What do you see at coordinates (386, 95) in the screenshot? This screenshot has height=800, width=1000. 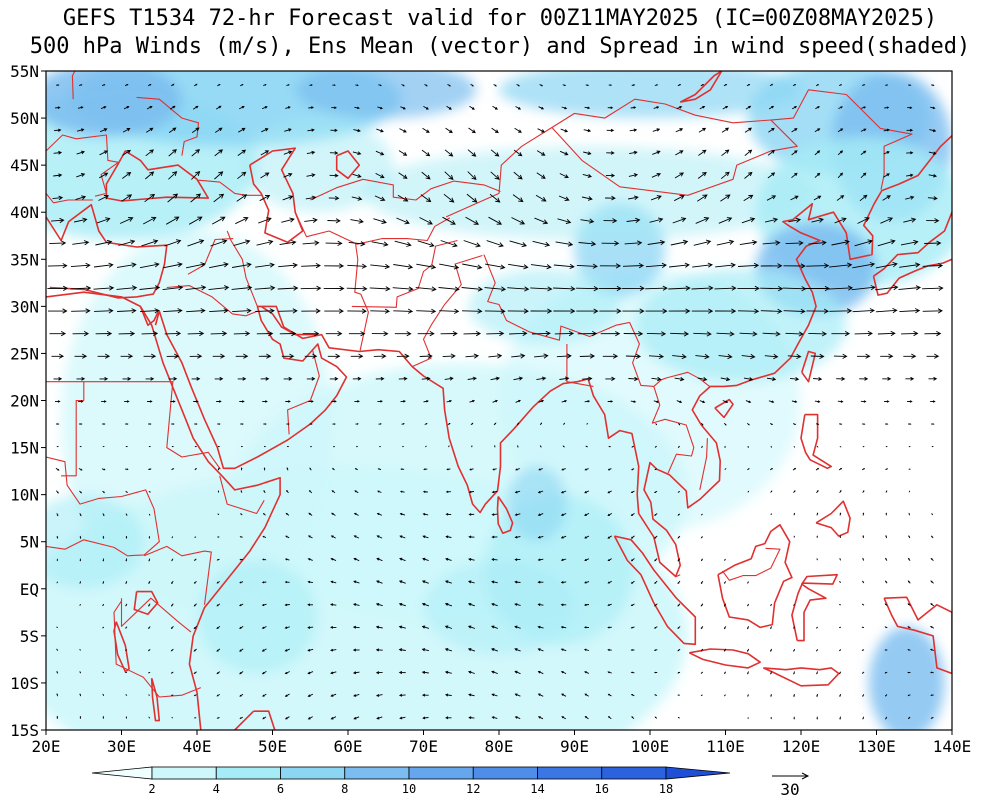 I see `spread-region` at bounding box center [386, 95].